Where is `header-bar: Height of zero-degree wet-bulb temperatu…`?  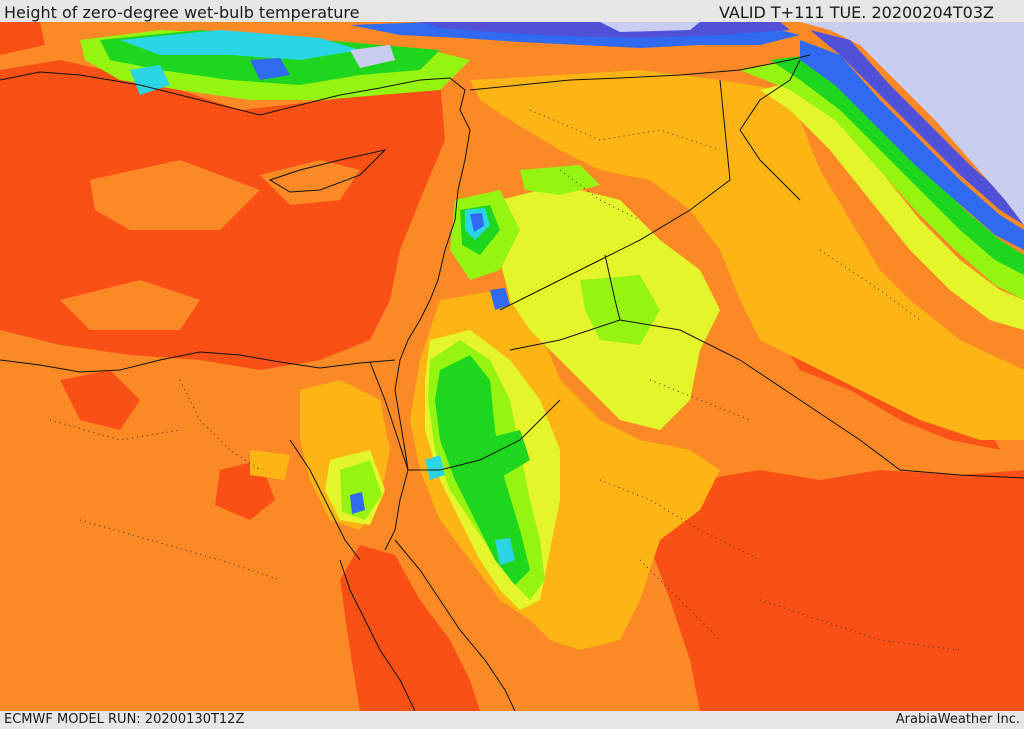 header-bar: Height of zero-degree wet-bulb temperatu… is located at coordinates (512, 11).